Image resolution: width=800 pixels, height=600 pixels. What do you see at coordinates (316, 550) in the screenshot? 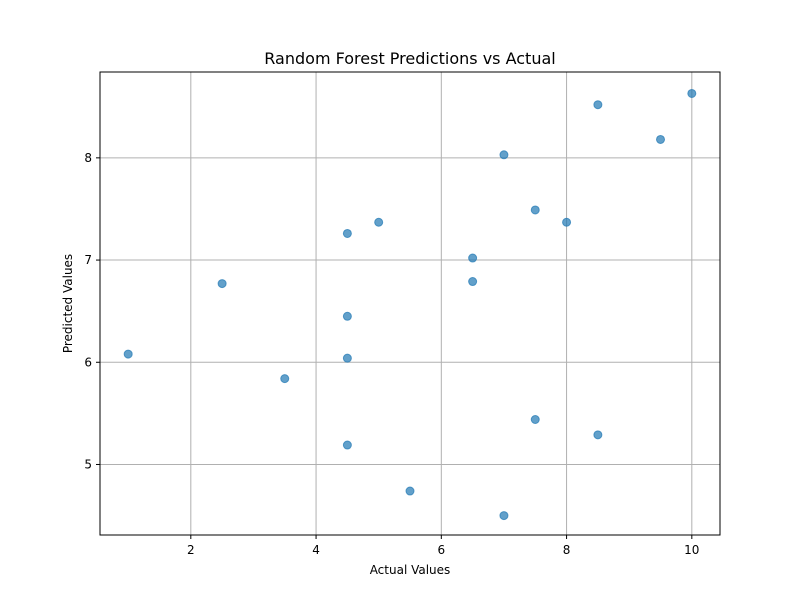
I see `x-tick-label: 4` at bounding box center [316, 550].